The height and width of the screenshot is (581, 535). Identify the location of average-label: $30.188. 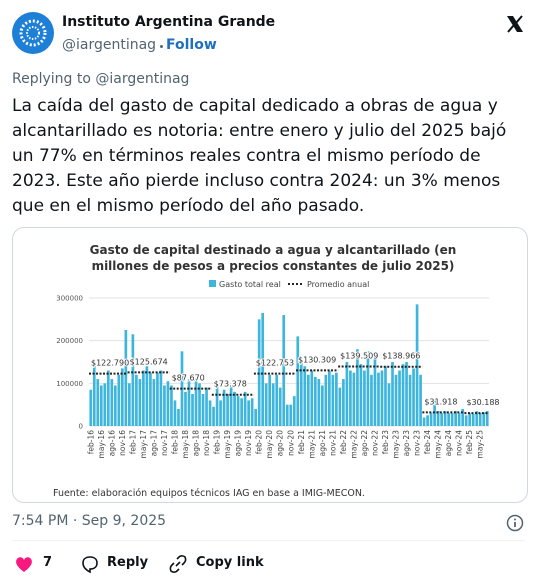
(482, 402).